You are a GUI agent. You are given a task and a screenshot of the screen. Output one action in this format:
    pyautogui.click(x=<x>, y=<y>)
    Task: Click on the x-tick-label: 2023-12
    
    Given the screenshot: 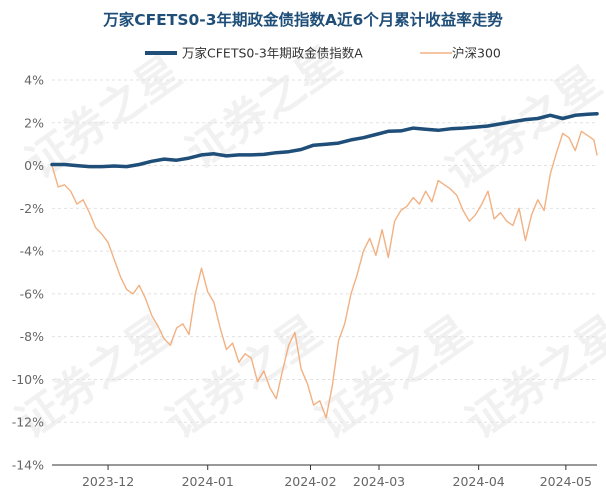 What is the action you would take?
    pyautogui.click(x=108, y=481)
    